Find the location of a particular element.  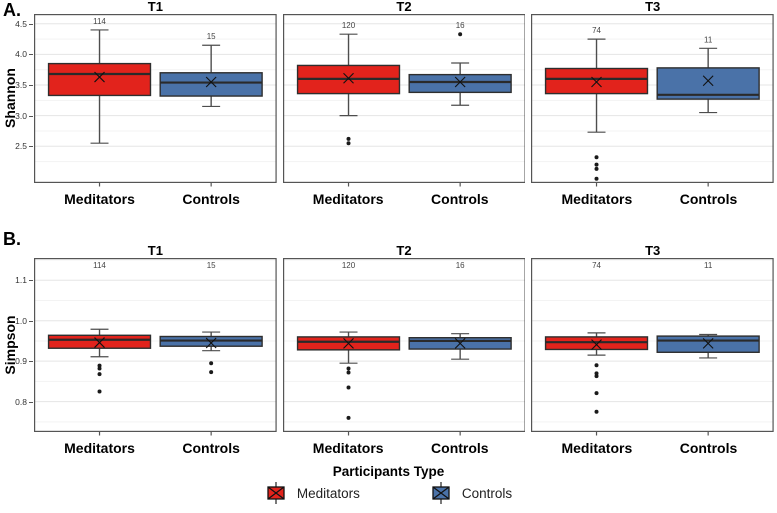

facet-t2: T2 120 16 Meditators Controls is located at coordinates (404, 105).